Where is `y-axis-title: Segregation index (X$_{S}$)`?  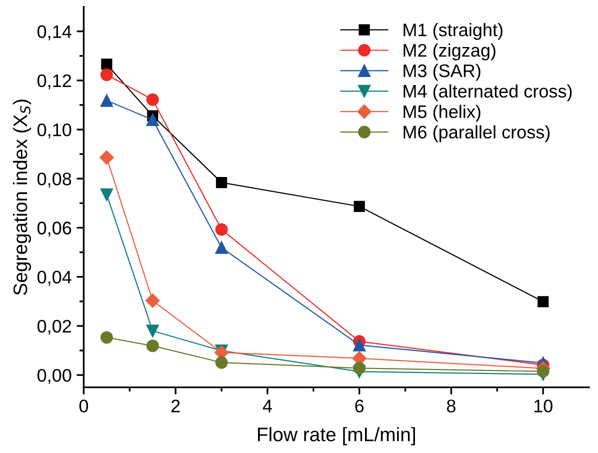
y-axis-title: Segregation index (X$_{S}$) is located at coordinates (22, 197).